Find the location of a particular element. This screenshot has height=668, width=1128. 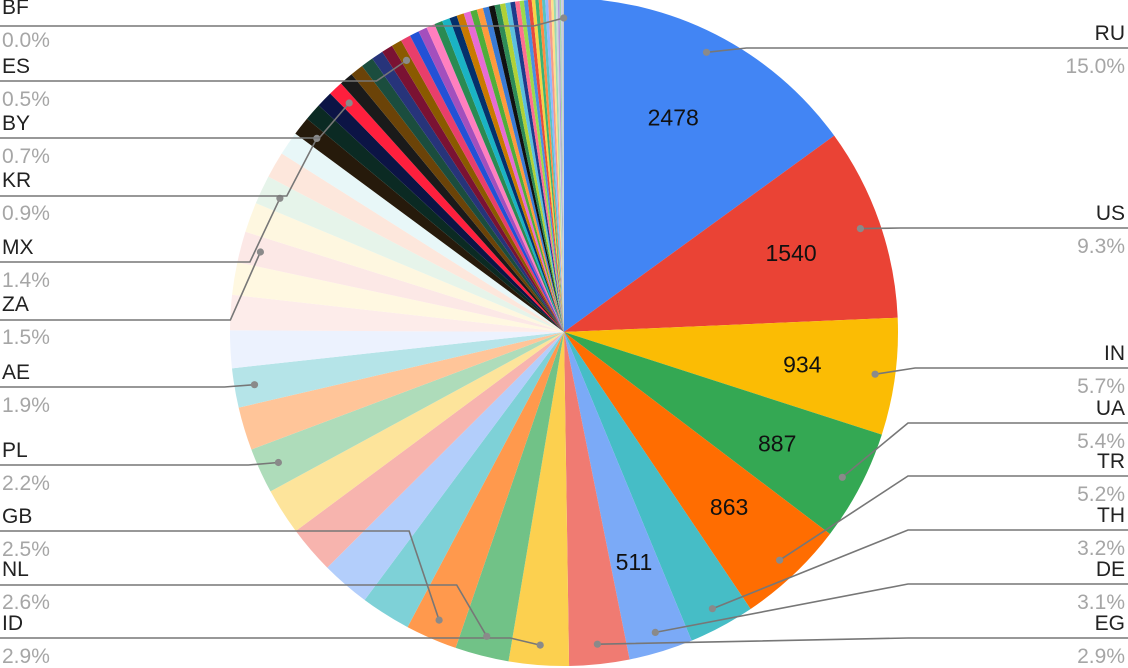

callout-pct-th: 3.2% is located at coordinates (1101, 548).